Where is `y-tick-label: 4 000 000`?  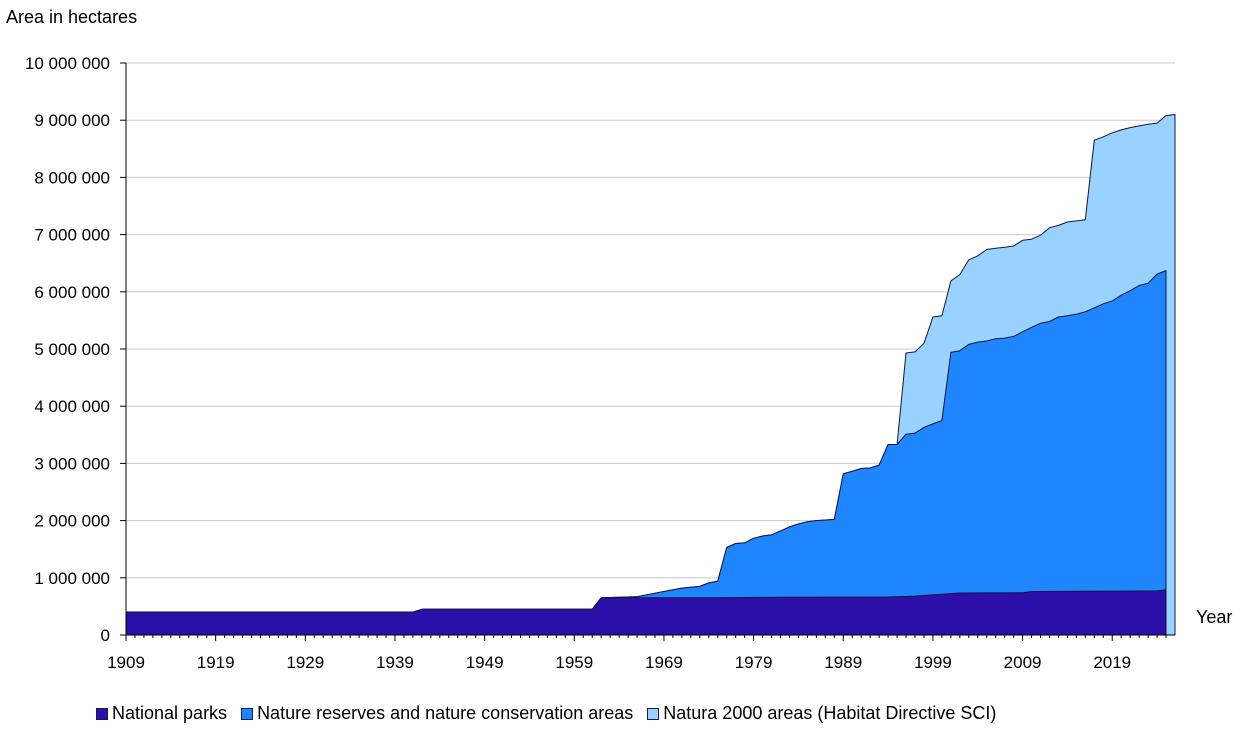 y-tick-label: 4 000 000 is located at coordinates (72, 406).